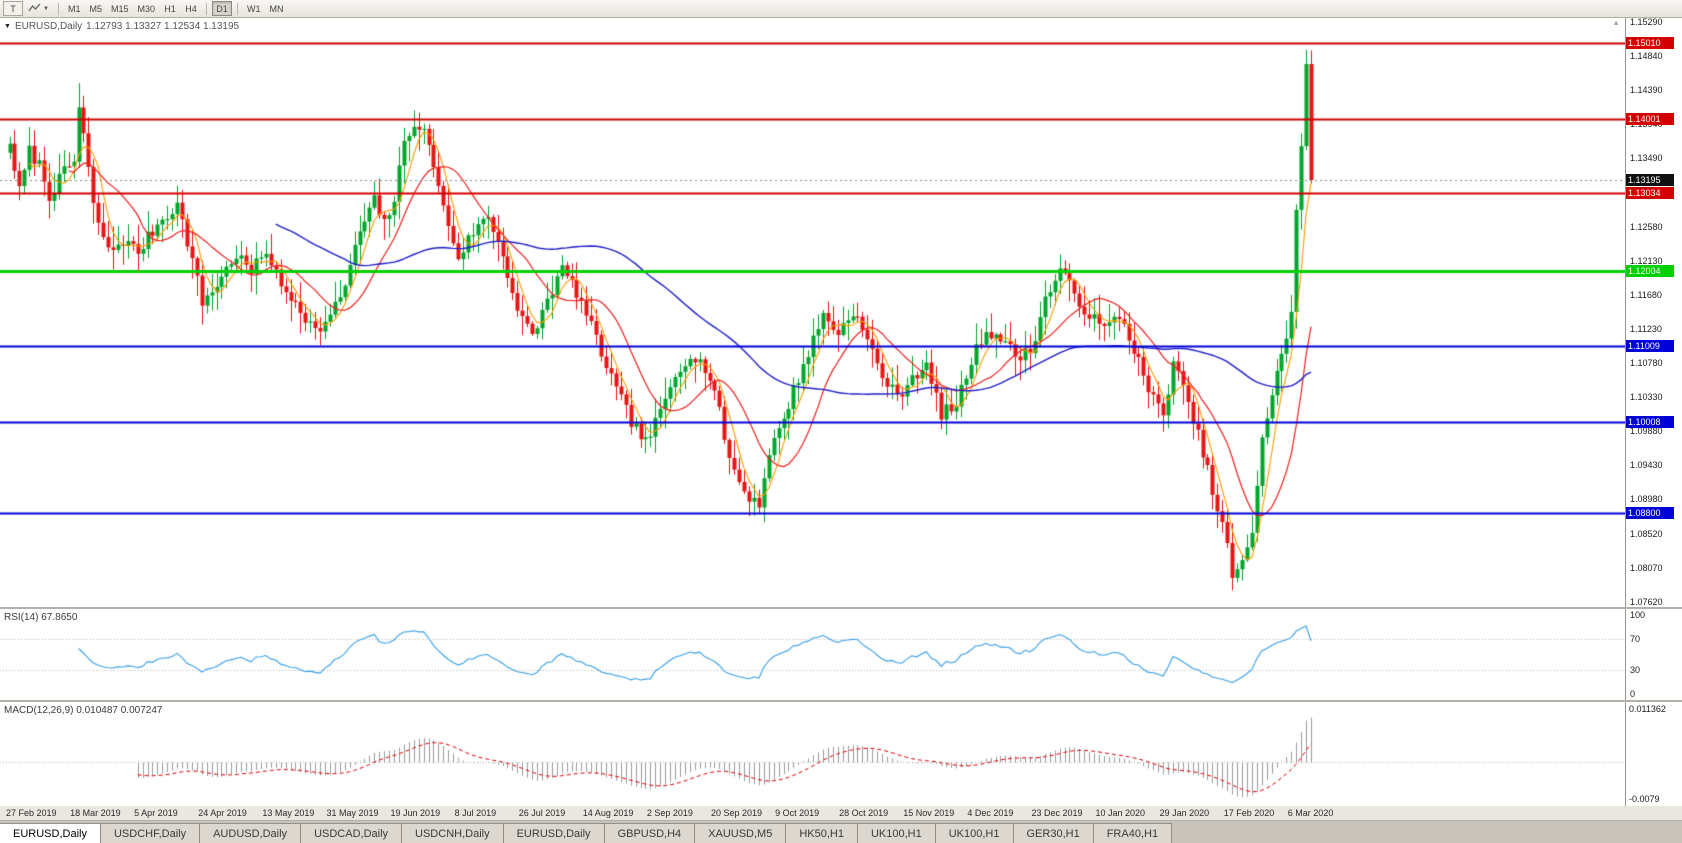 The width and height of the screenshot is (1682, 843). What do you see at coordinates (649, 833) in the screenshot?
I see `chart-tab: GBPUSD,H4` at bounding box center [649, 833].